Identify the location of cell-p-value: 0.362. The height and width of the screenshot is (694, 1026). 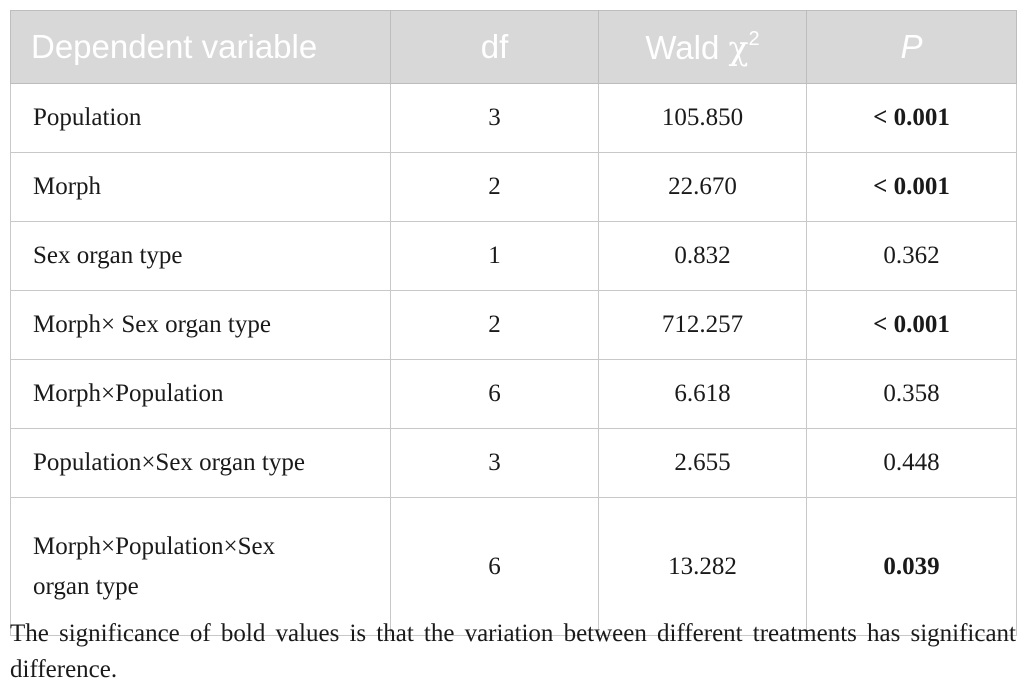
(911, 255).